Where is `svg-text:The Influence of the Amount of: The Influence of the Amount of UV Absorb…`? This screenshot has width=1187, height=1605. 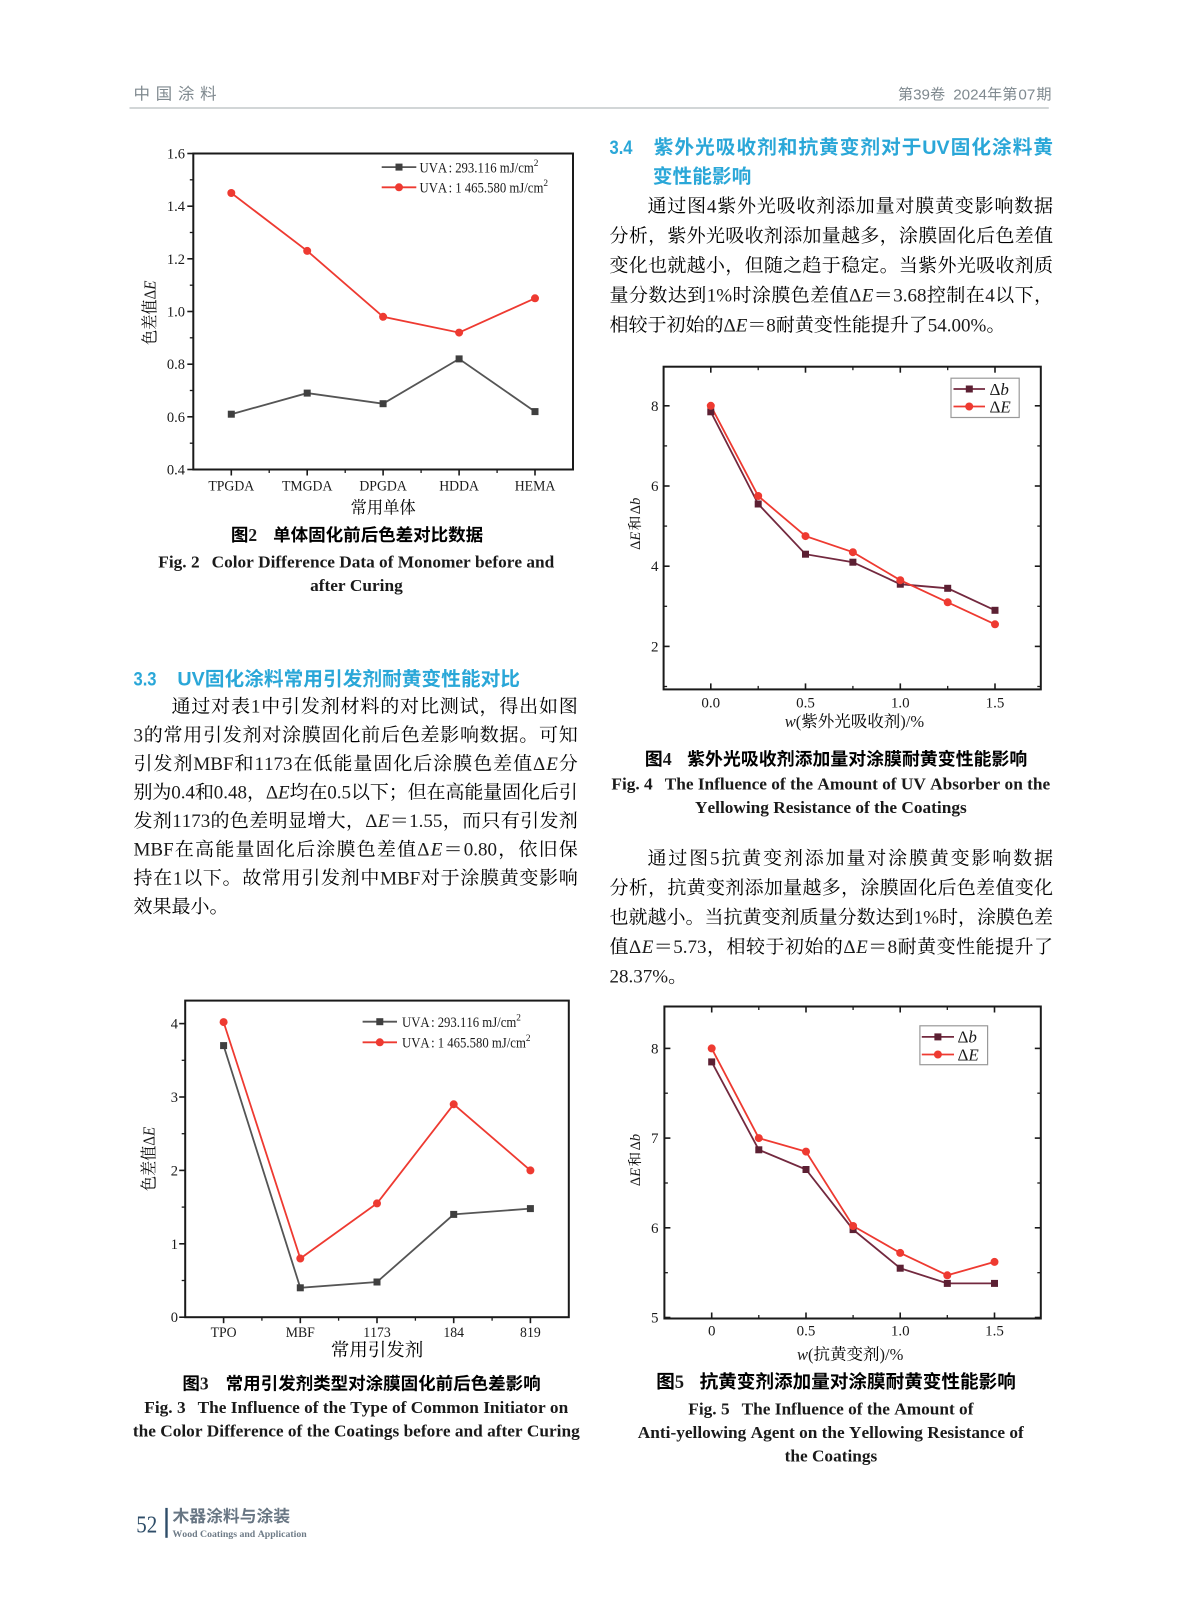 svg-text:The Influence of the Amount of: The Influence of the Amount of UV Absorb… is located at coordinates (858, 784).